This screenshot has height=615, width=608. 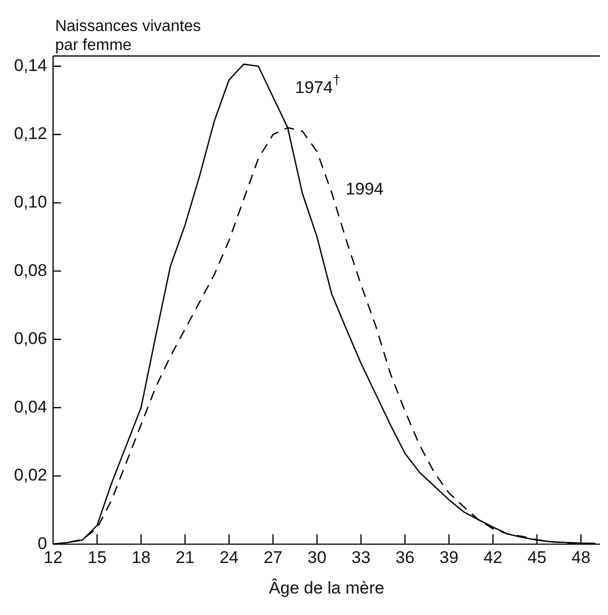 I want to click on x-tick-label: 48, so click(x=580, y=558).